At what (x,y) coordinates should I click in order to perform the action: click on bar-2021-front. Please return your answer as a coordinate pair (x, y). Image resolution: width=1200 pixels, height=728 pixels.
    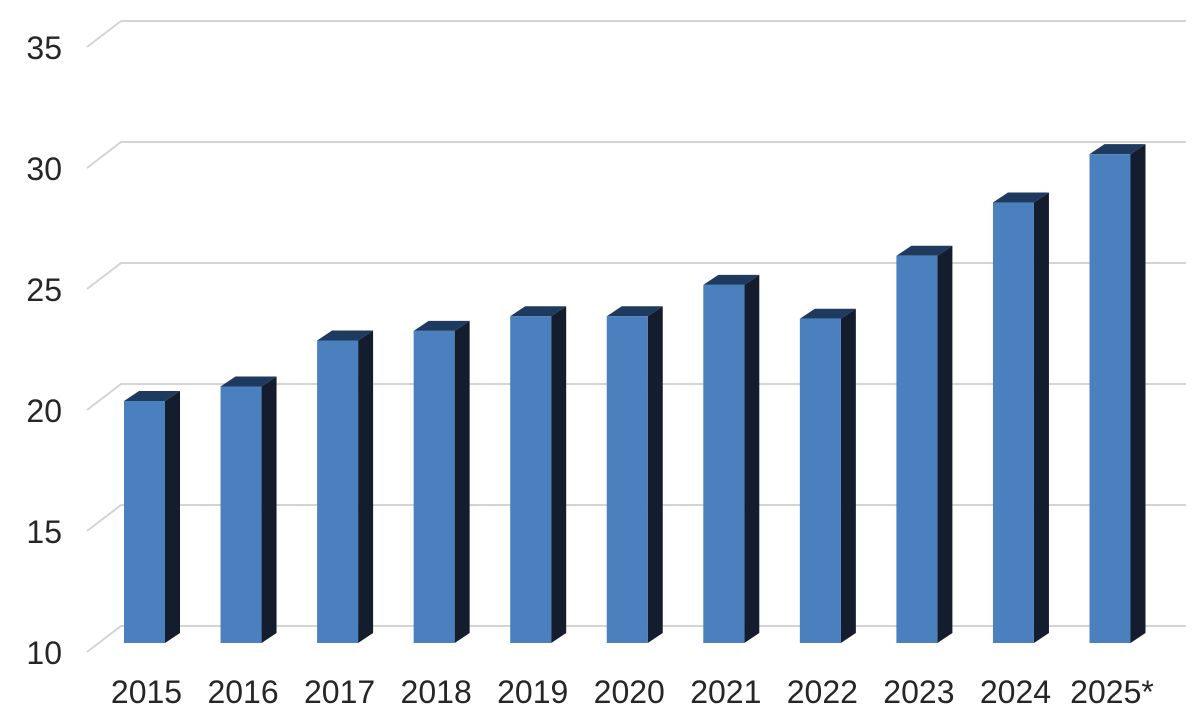
    Looking at the image, I should click on (724, 463).